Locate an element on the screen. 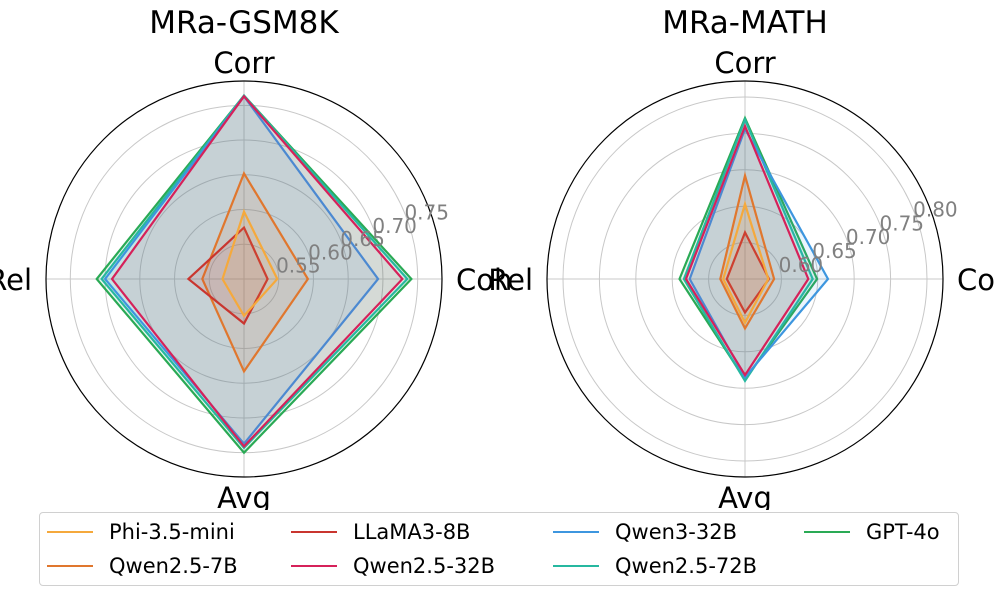 This screenshot has height=594, width=997. legend-item-qwen3-32b: Qwen3-32B is located at coordinates (645, 532).